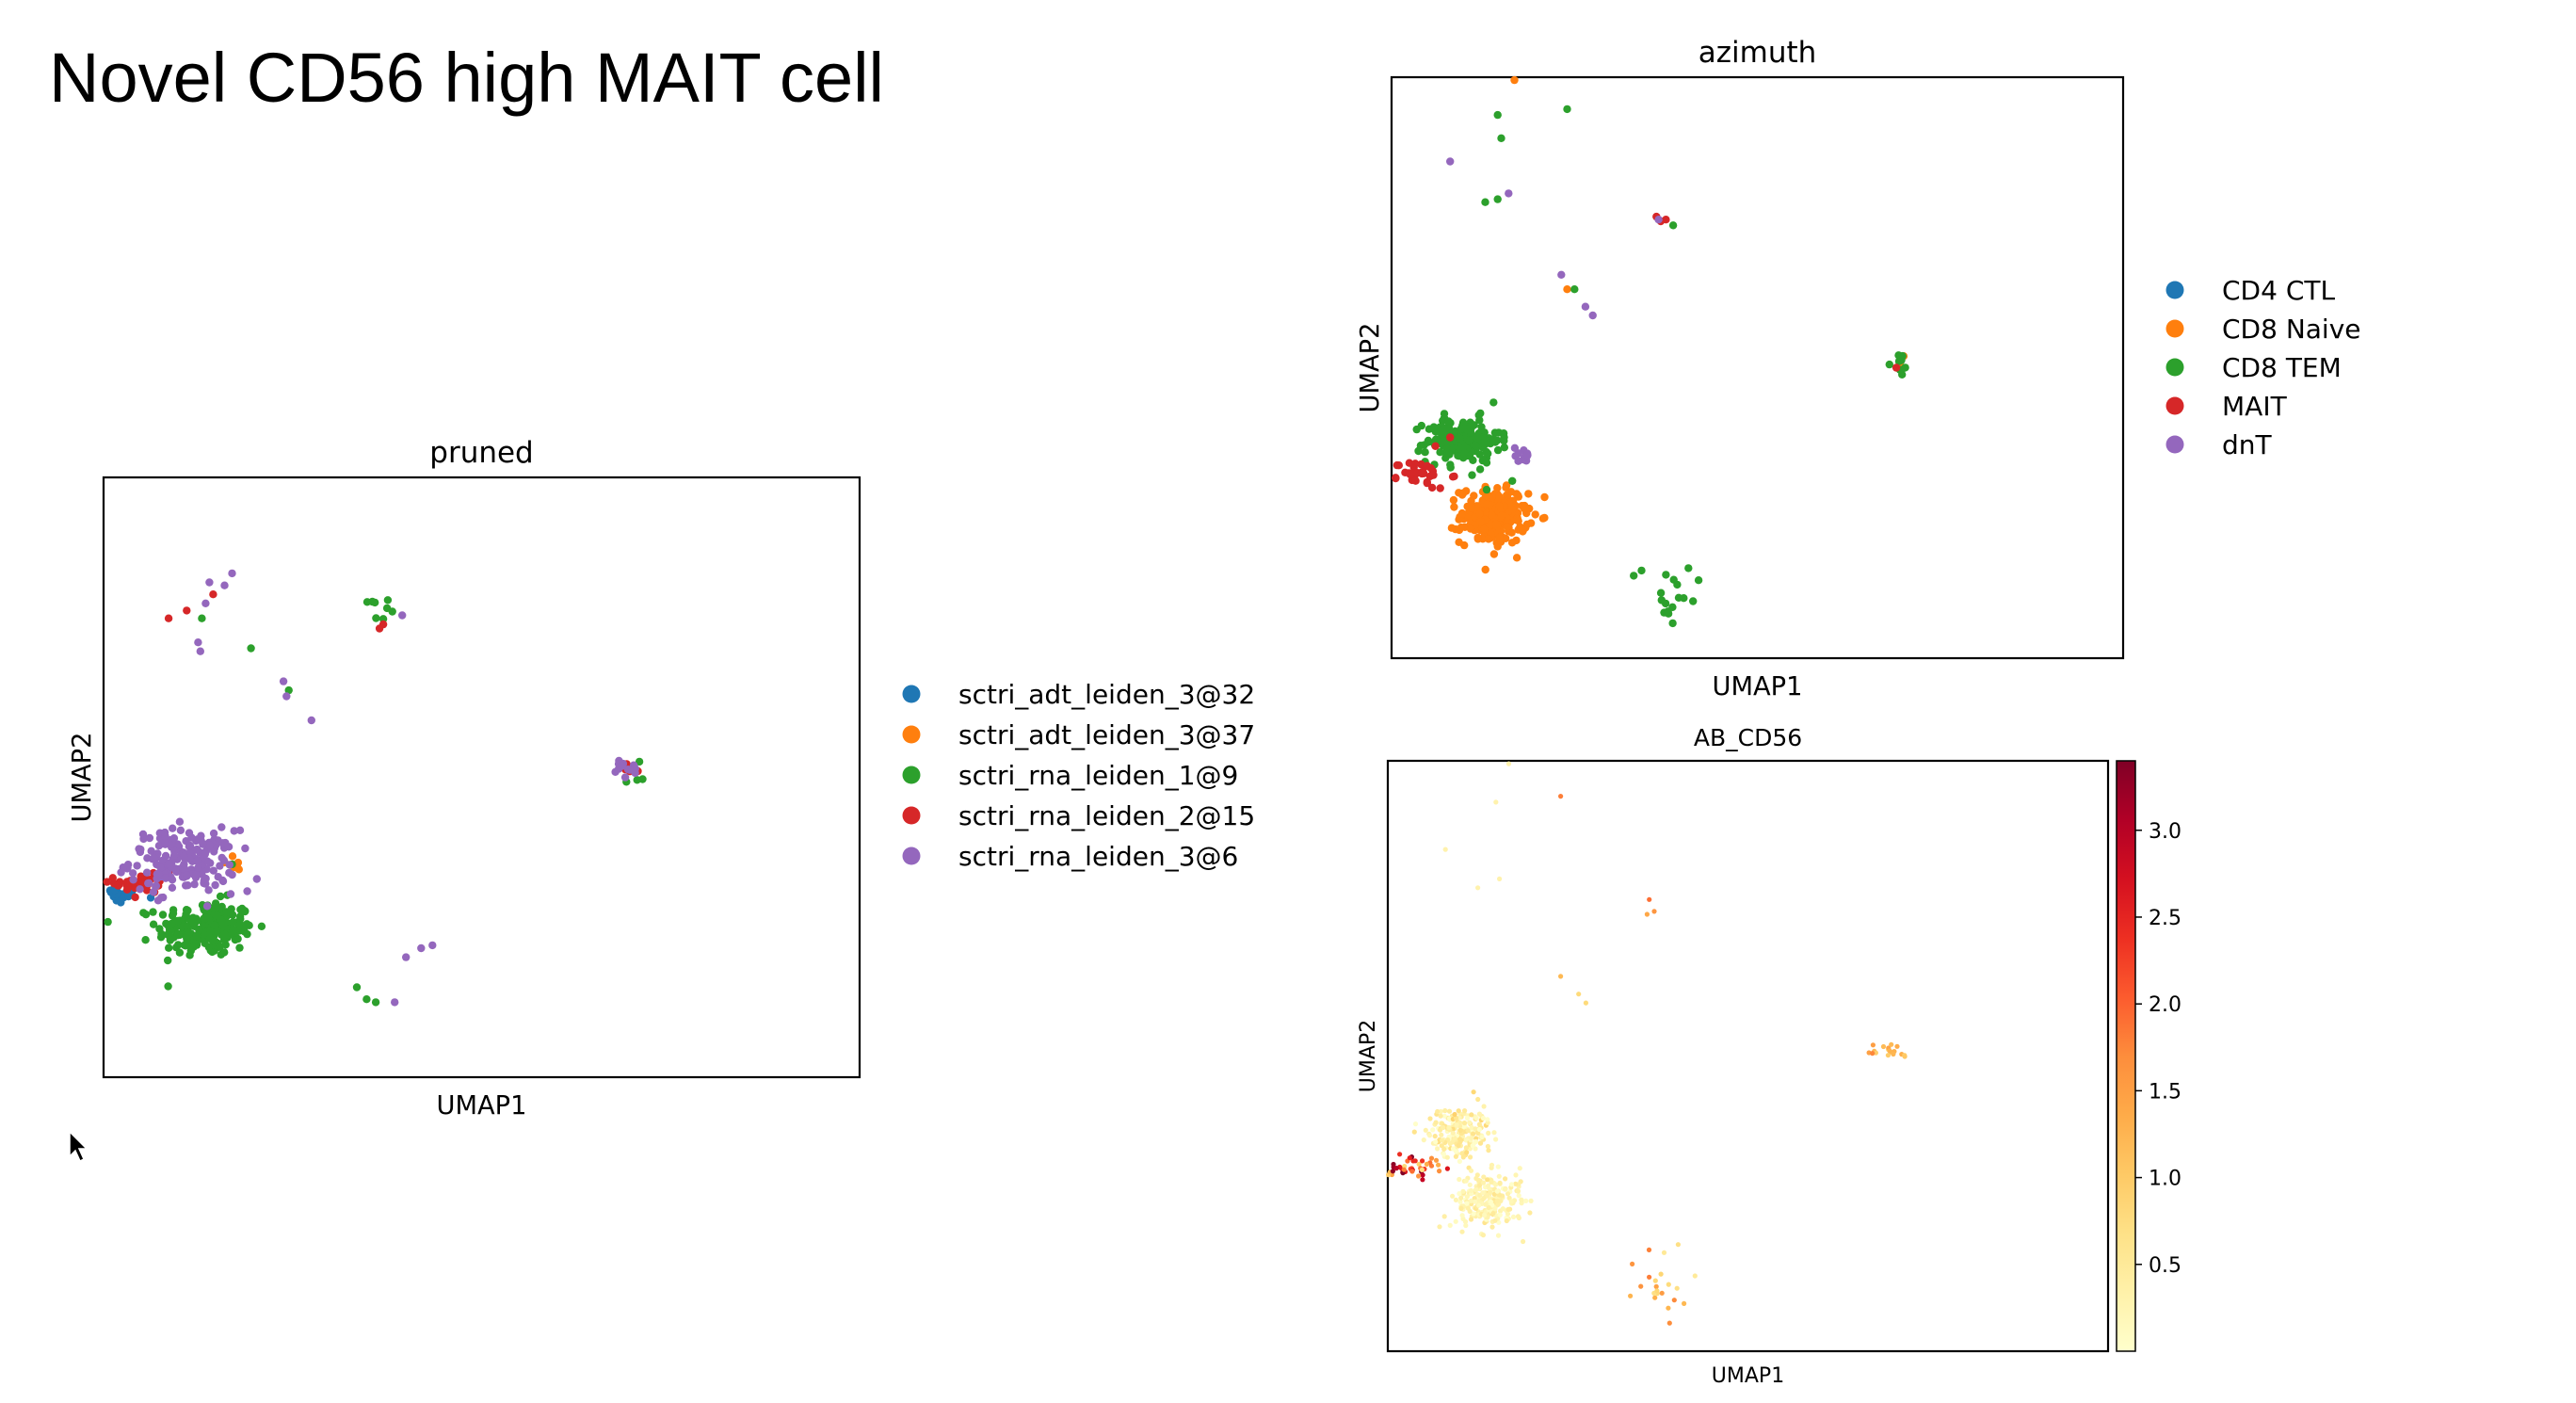 This screenshot has width=2576, height=1403. What do you see at coordinates (2165, 1179) in the screenshot?
I see `colorbar-tick-label: 1.0` at bounding box center [2165, 1179].